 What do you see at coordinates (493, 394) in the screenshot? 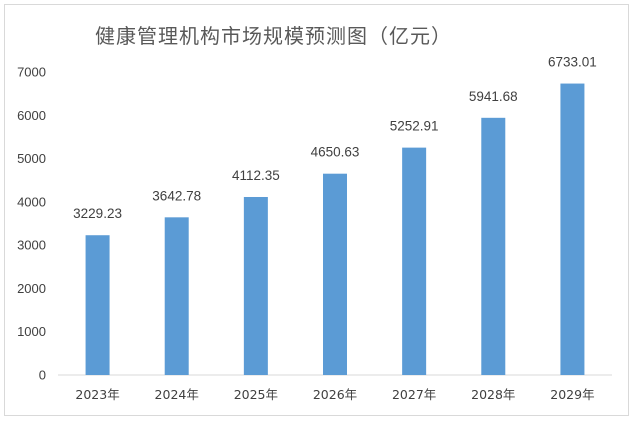
I see `x-tick-label: 2028年` at bounding box center [493, 394].